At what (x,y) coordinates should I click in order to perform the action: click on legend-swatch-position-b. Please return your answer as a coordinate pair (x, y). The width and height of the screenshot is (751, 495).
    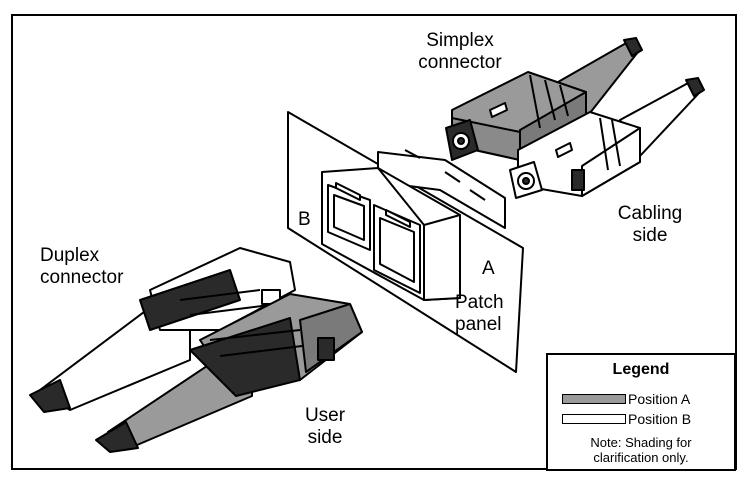
    Looking at the image, I should click on (594, 419).